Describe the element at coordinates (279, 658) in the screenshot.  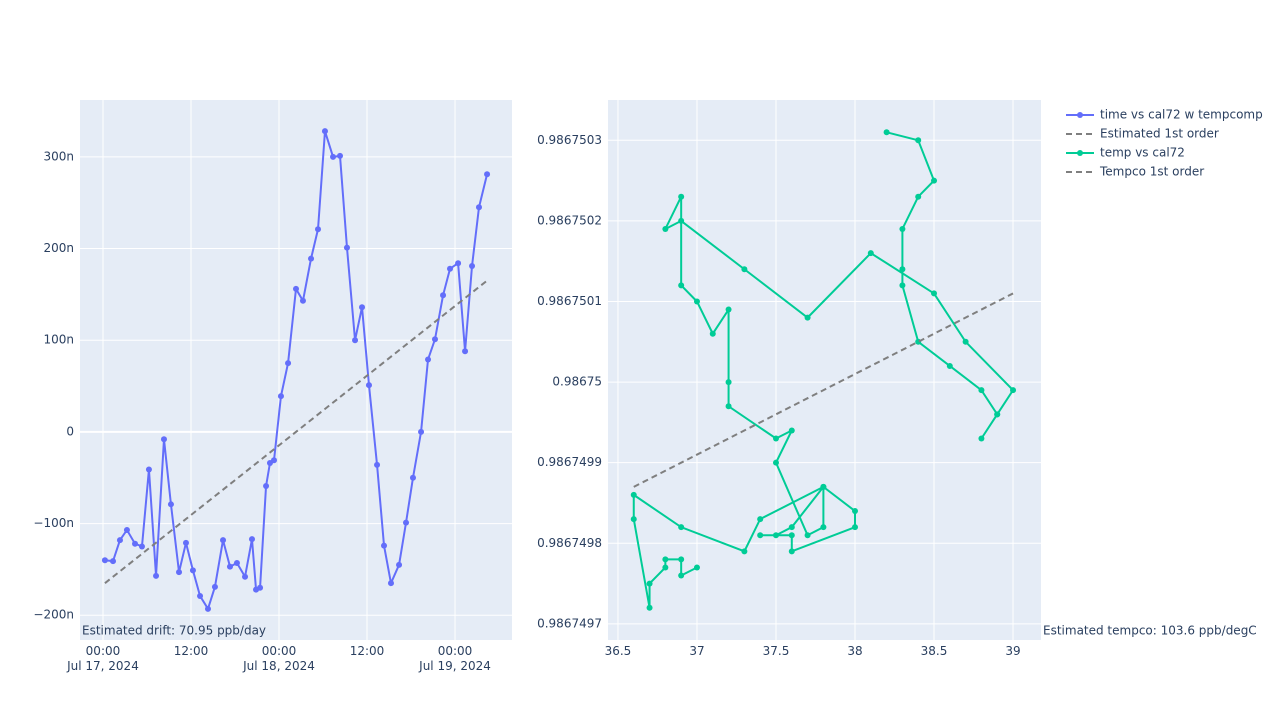
I see `x-tick-label: 00:00 Jul 18, 2024` at that location.